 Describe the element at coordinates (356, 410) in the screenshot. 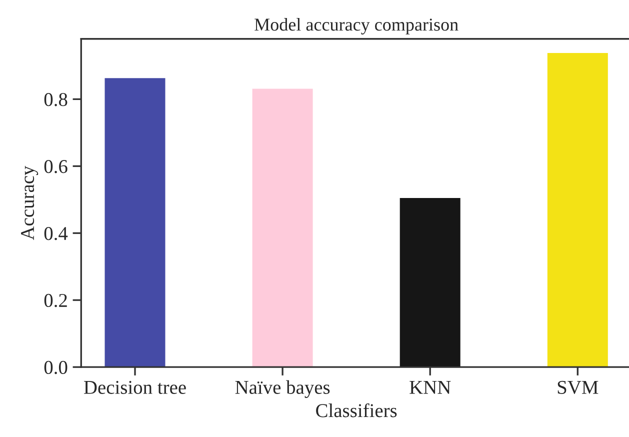

I see `x-axis-title: Classifiers` at that location.